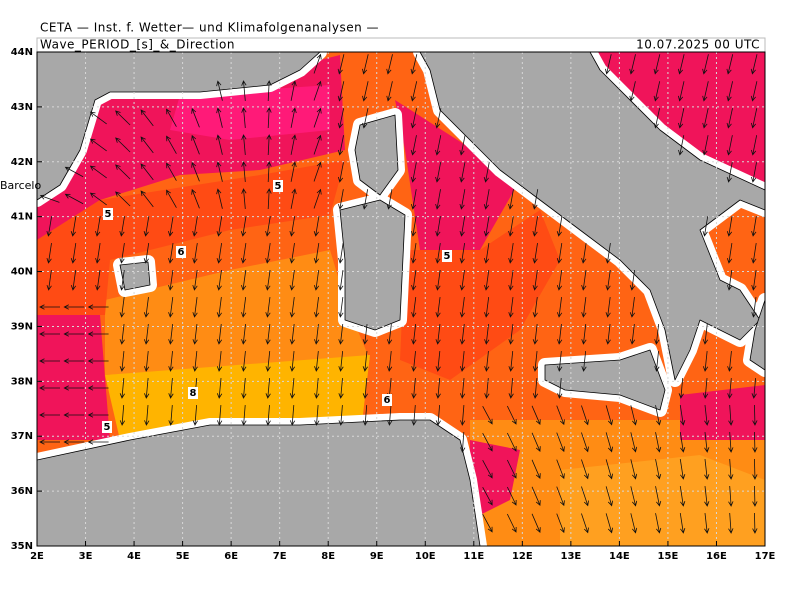 This screenshot has height=600, width=800. Describe the element at coordinates (183, 556) in the screenshot. I see `x-tick-label: 5E` at that location.